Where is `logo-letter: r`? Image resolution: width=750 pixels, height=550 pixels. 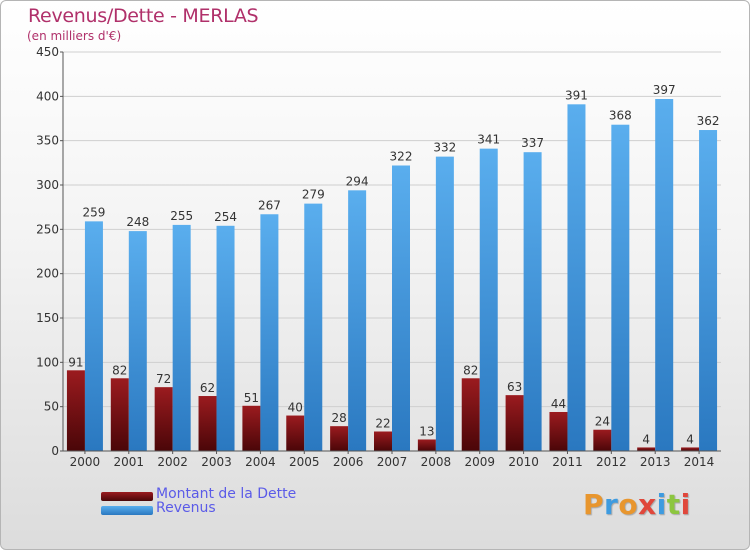
logo-letter: r is located at coordinates (611, 504).